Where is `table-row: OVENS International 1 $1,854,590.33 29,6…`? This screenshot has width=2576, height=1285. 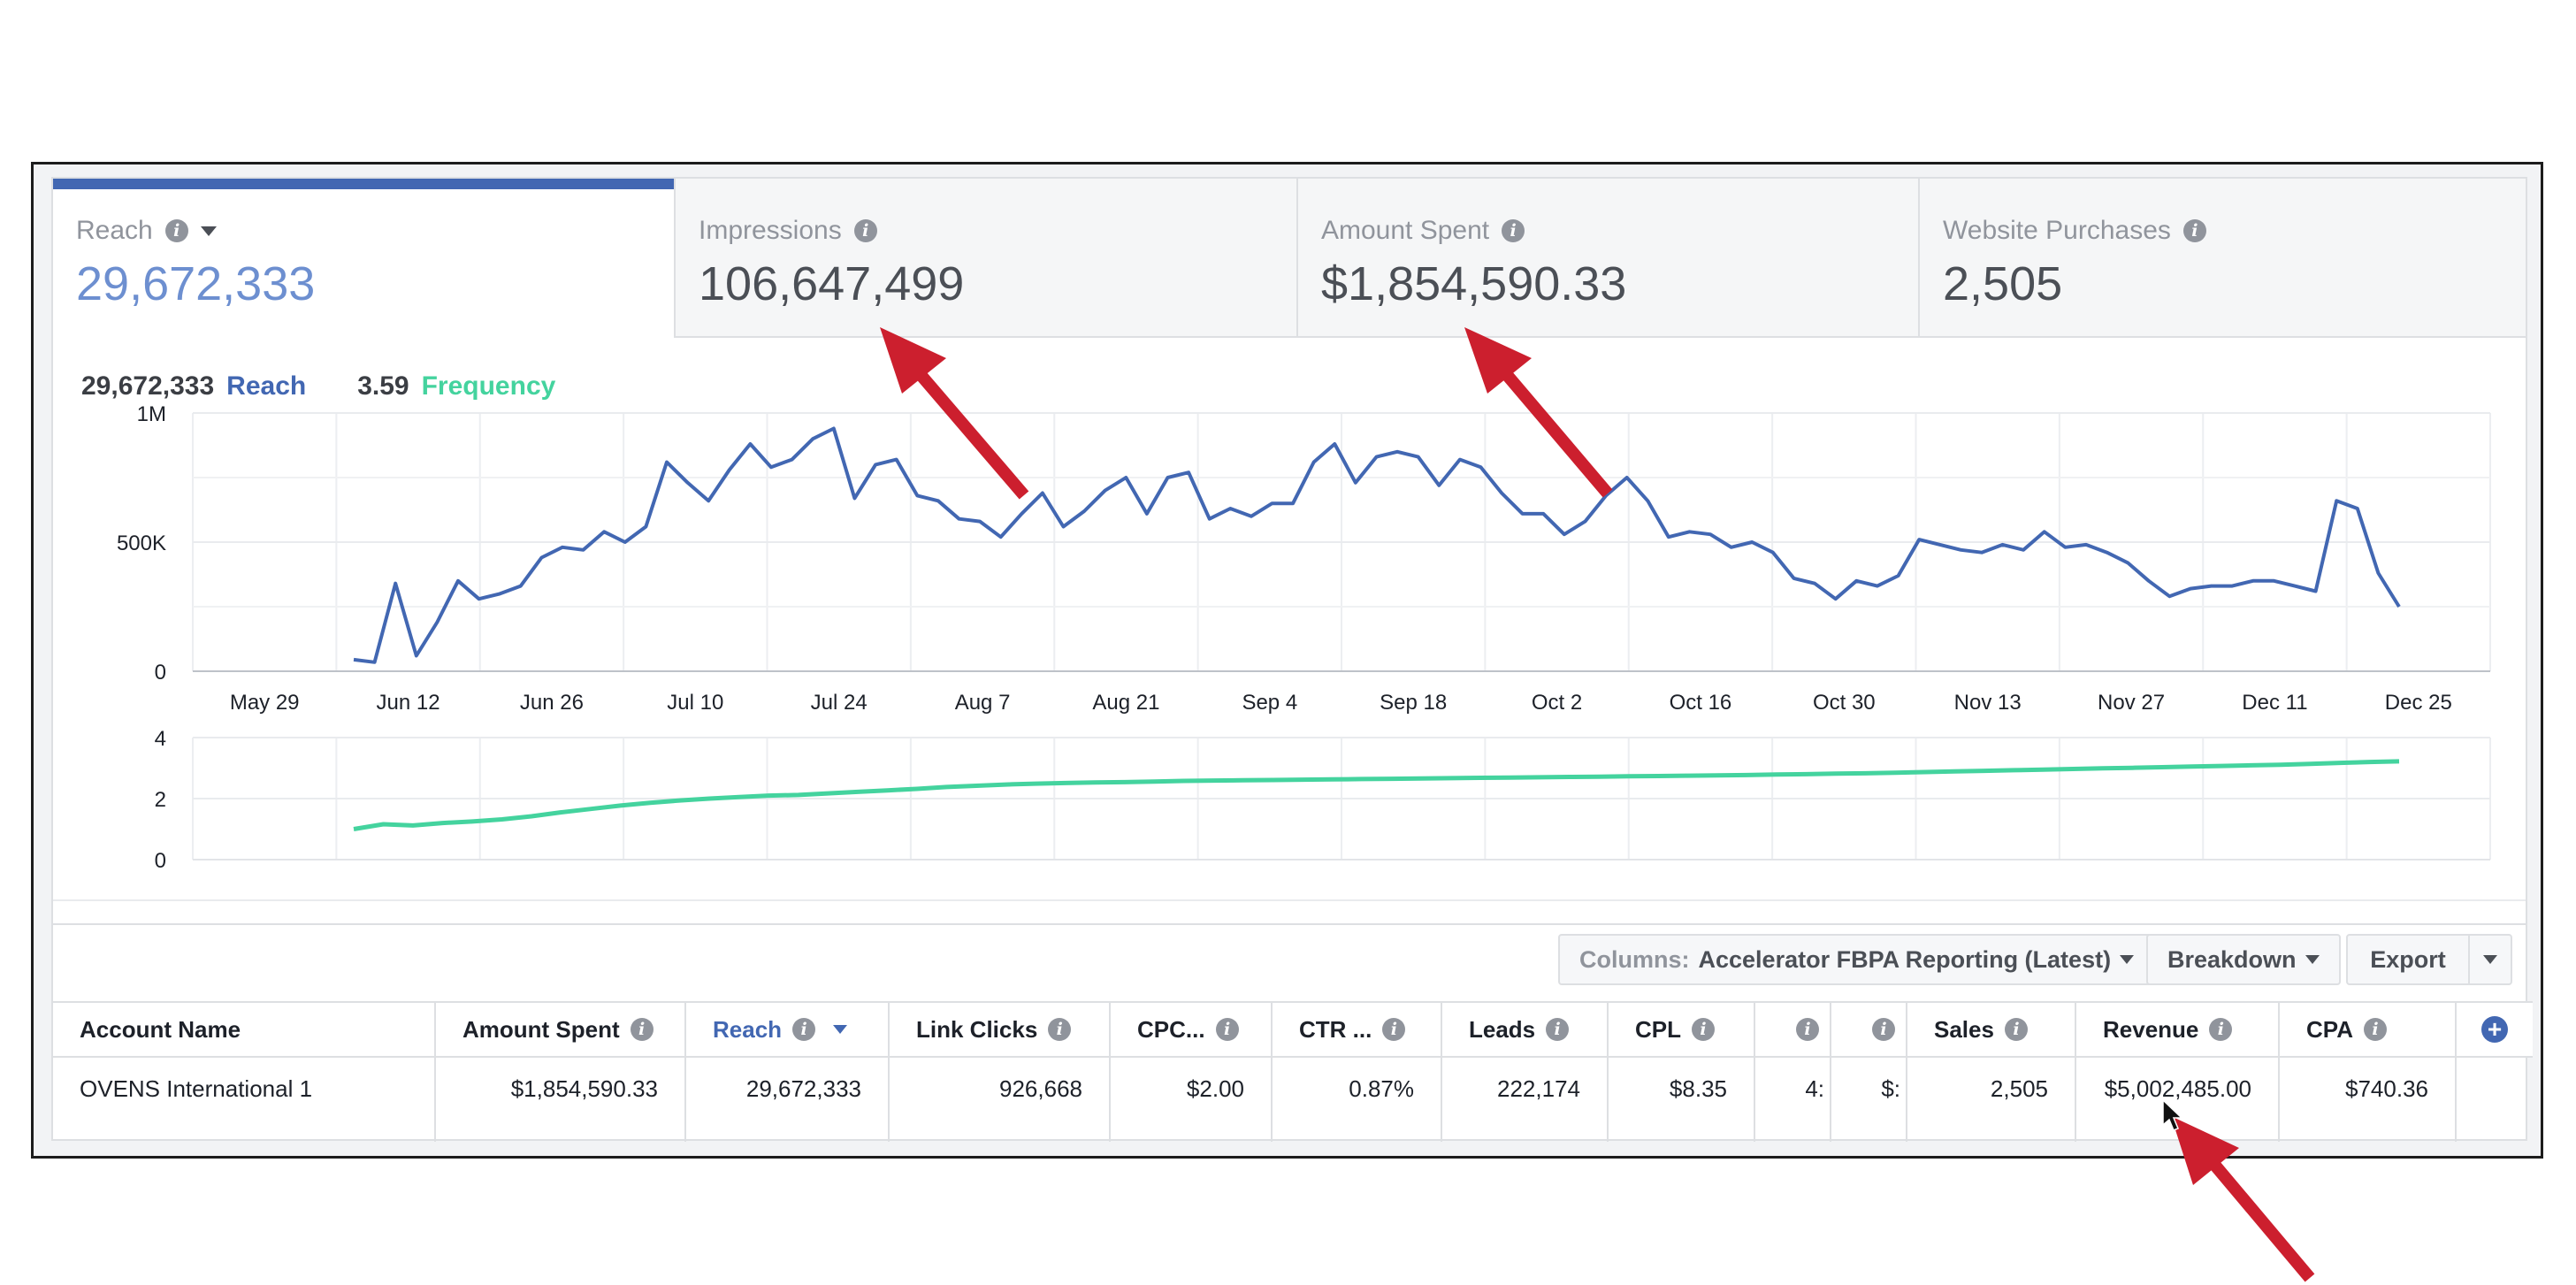 table-row: OVENS International 1 $1,854,590.33 29,6… is located at coordinates (1293, 1099).